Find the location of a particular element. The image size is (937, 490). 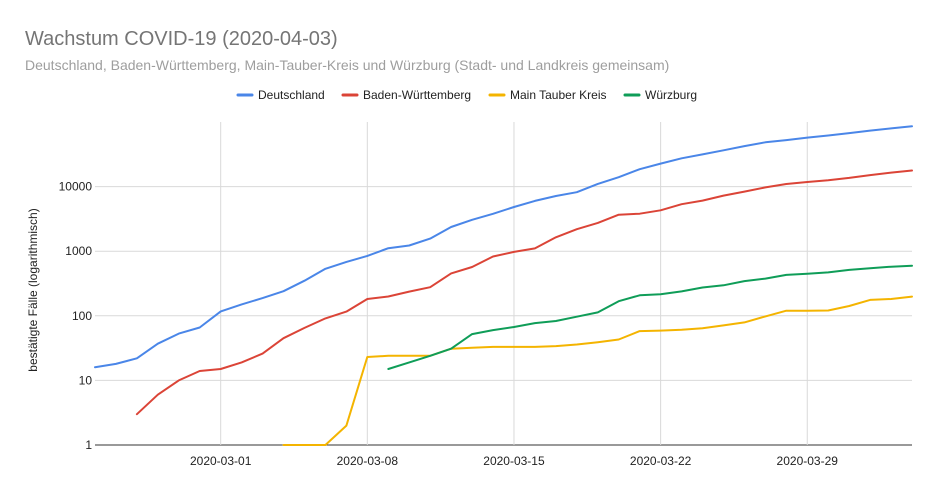

legend-item: Deutschland is located at coordinates (280, 95).